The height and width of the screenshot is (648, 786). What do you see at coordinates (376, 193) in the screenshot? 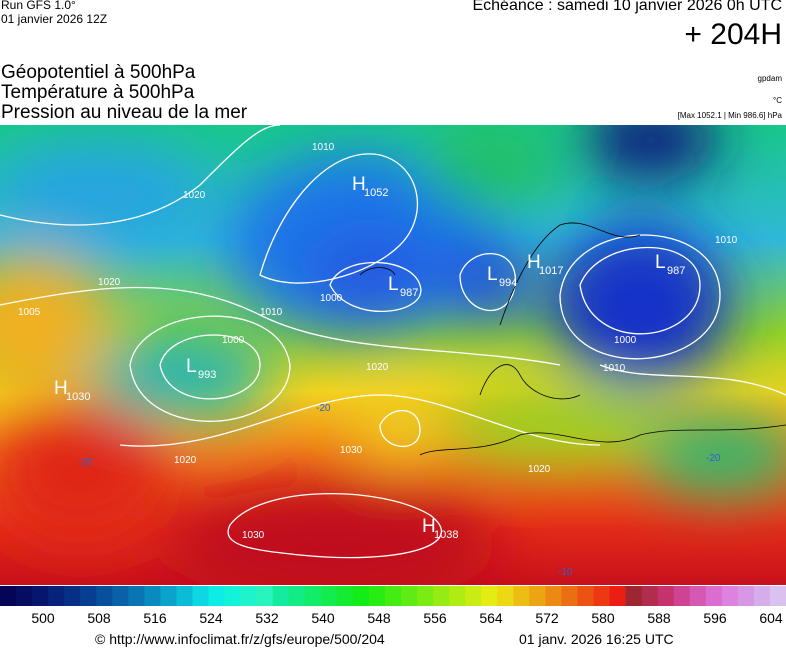
I see `center-value: 1052` at bounding box center [376, 193].